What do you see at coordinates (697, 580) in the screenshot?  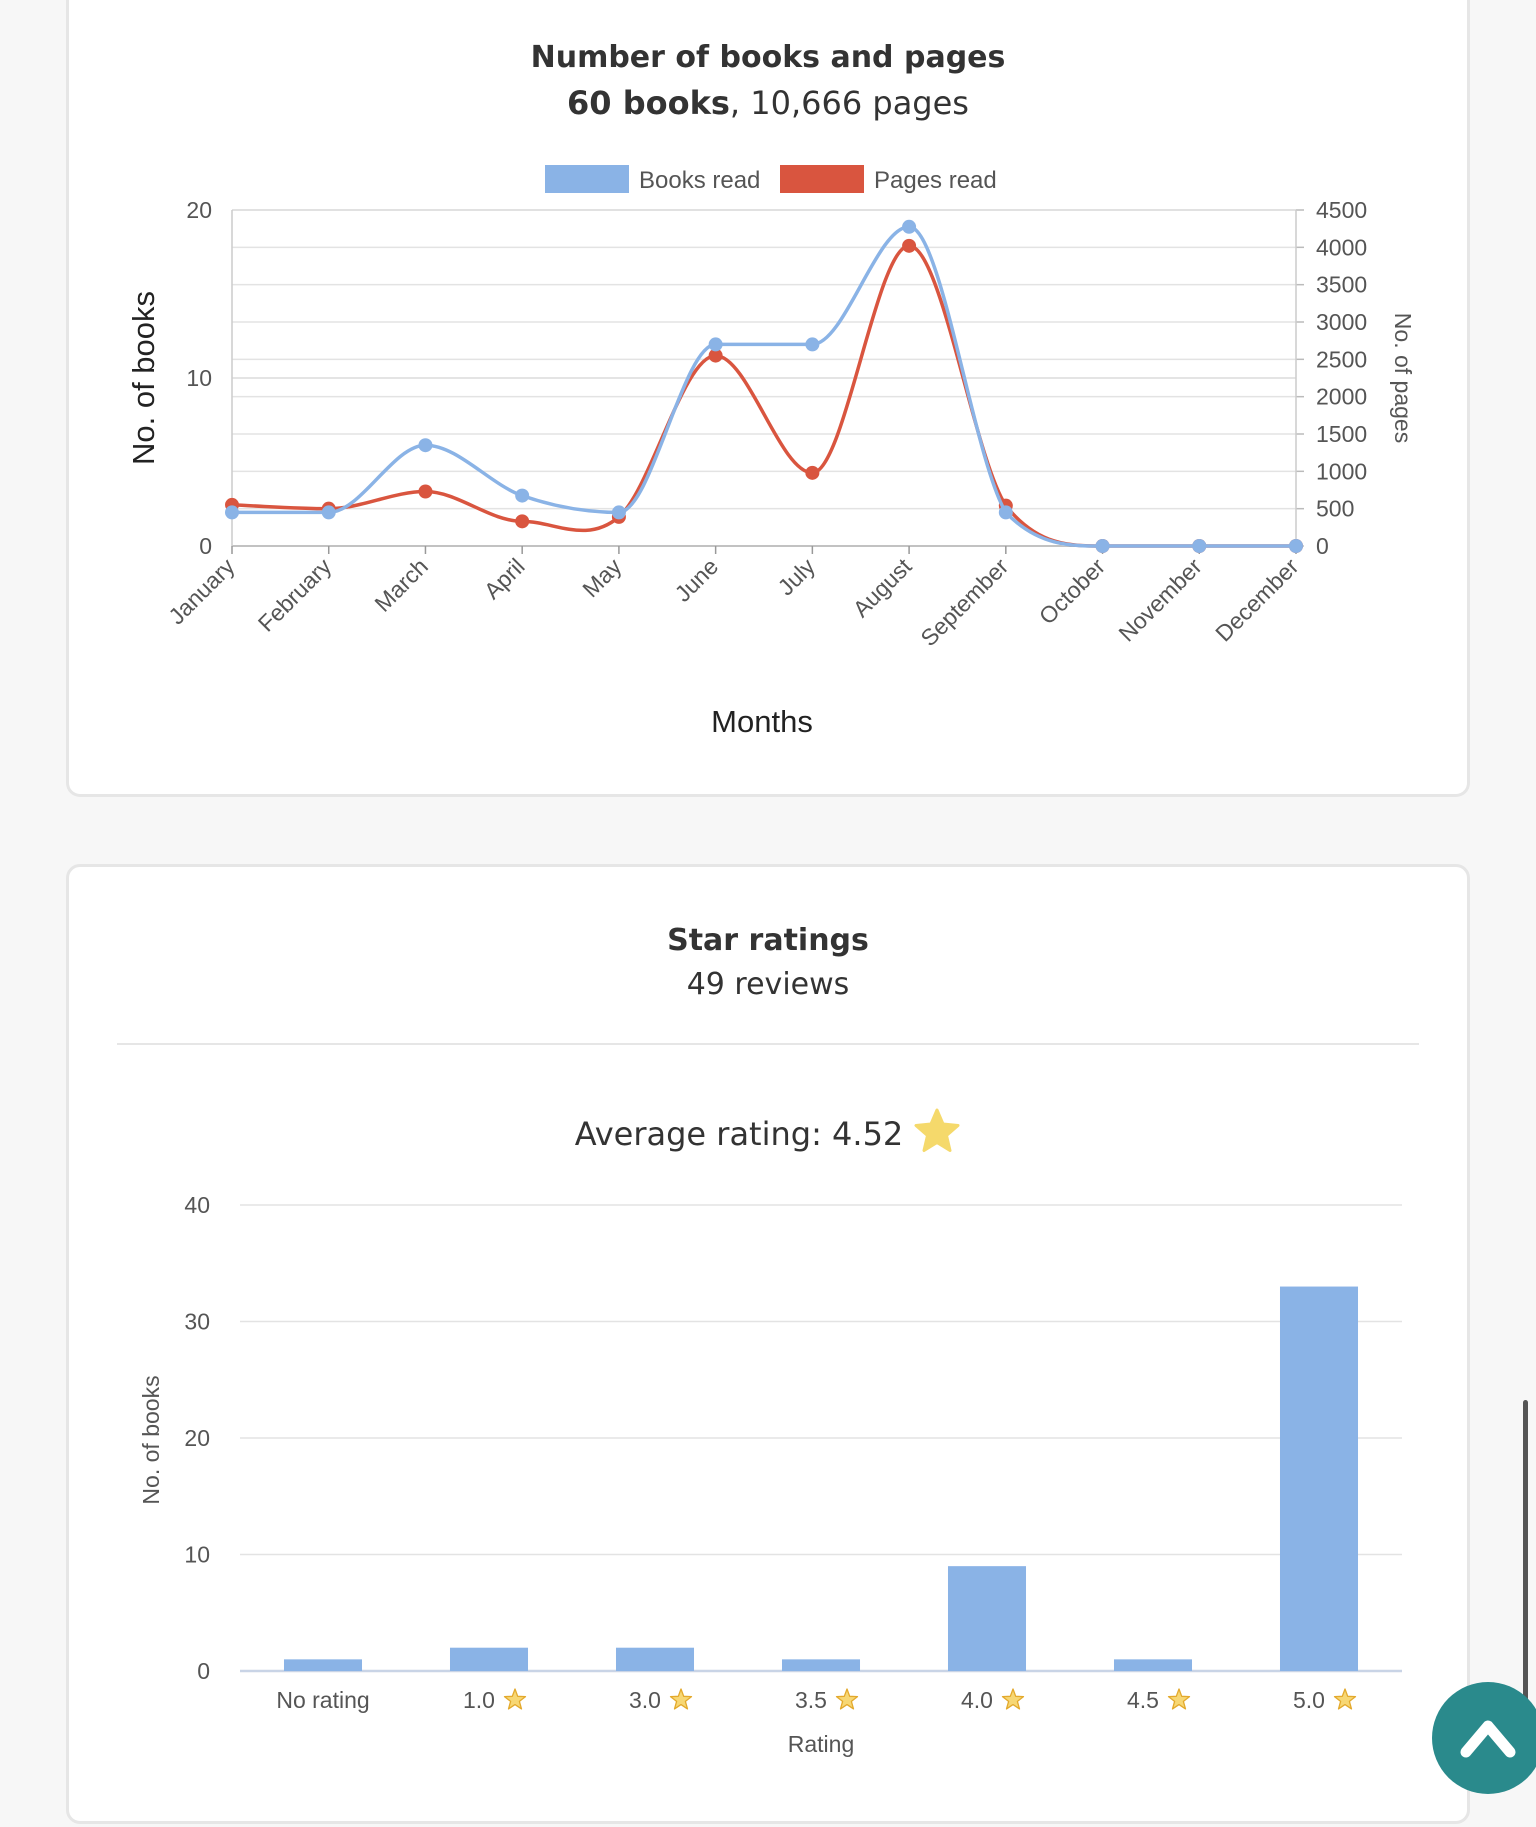 I see `x-tick-label: June` at bounding box center [697, 580].